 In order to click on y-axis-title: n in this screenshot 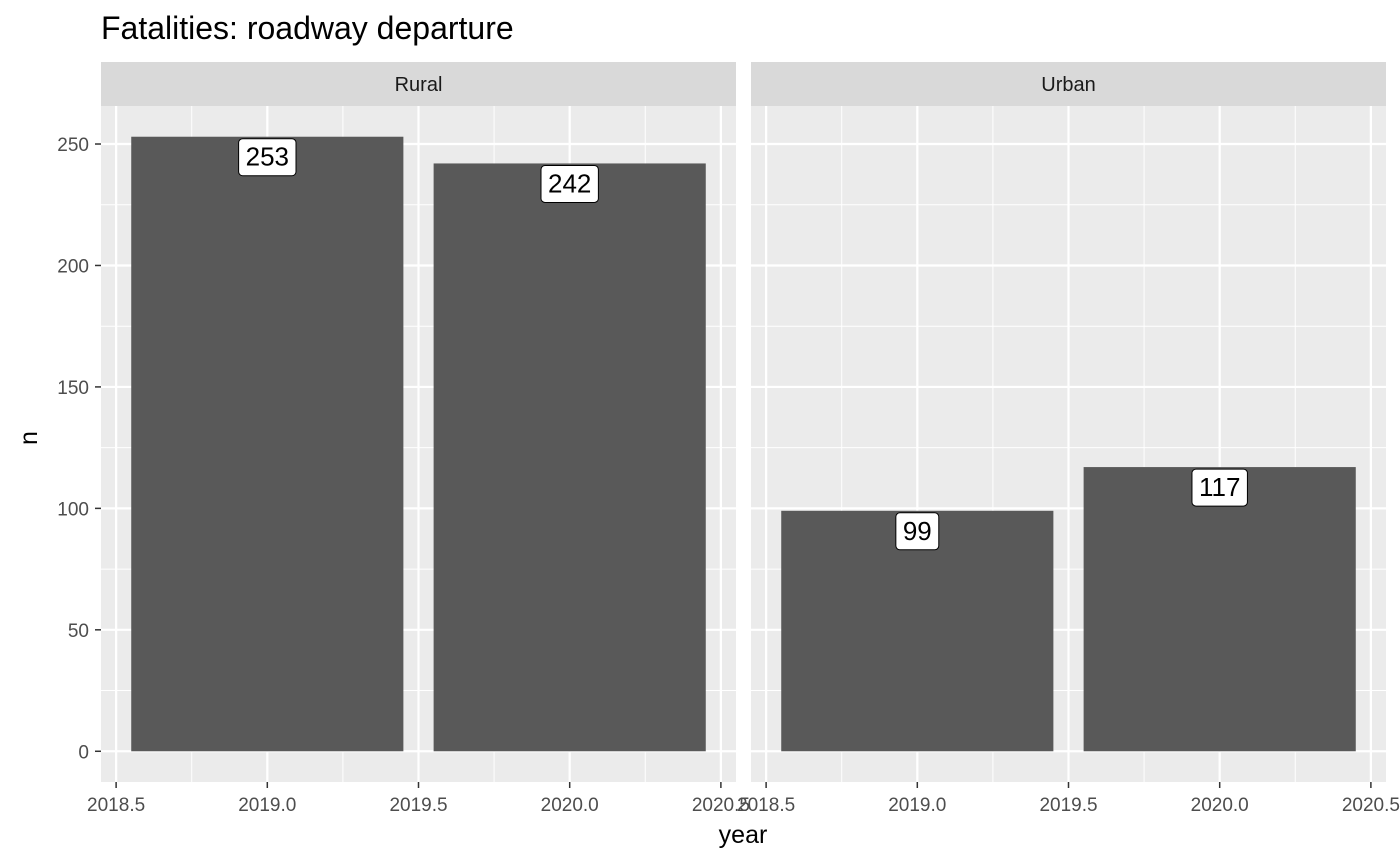, I will do `click(29, 438)`.